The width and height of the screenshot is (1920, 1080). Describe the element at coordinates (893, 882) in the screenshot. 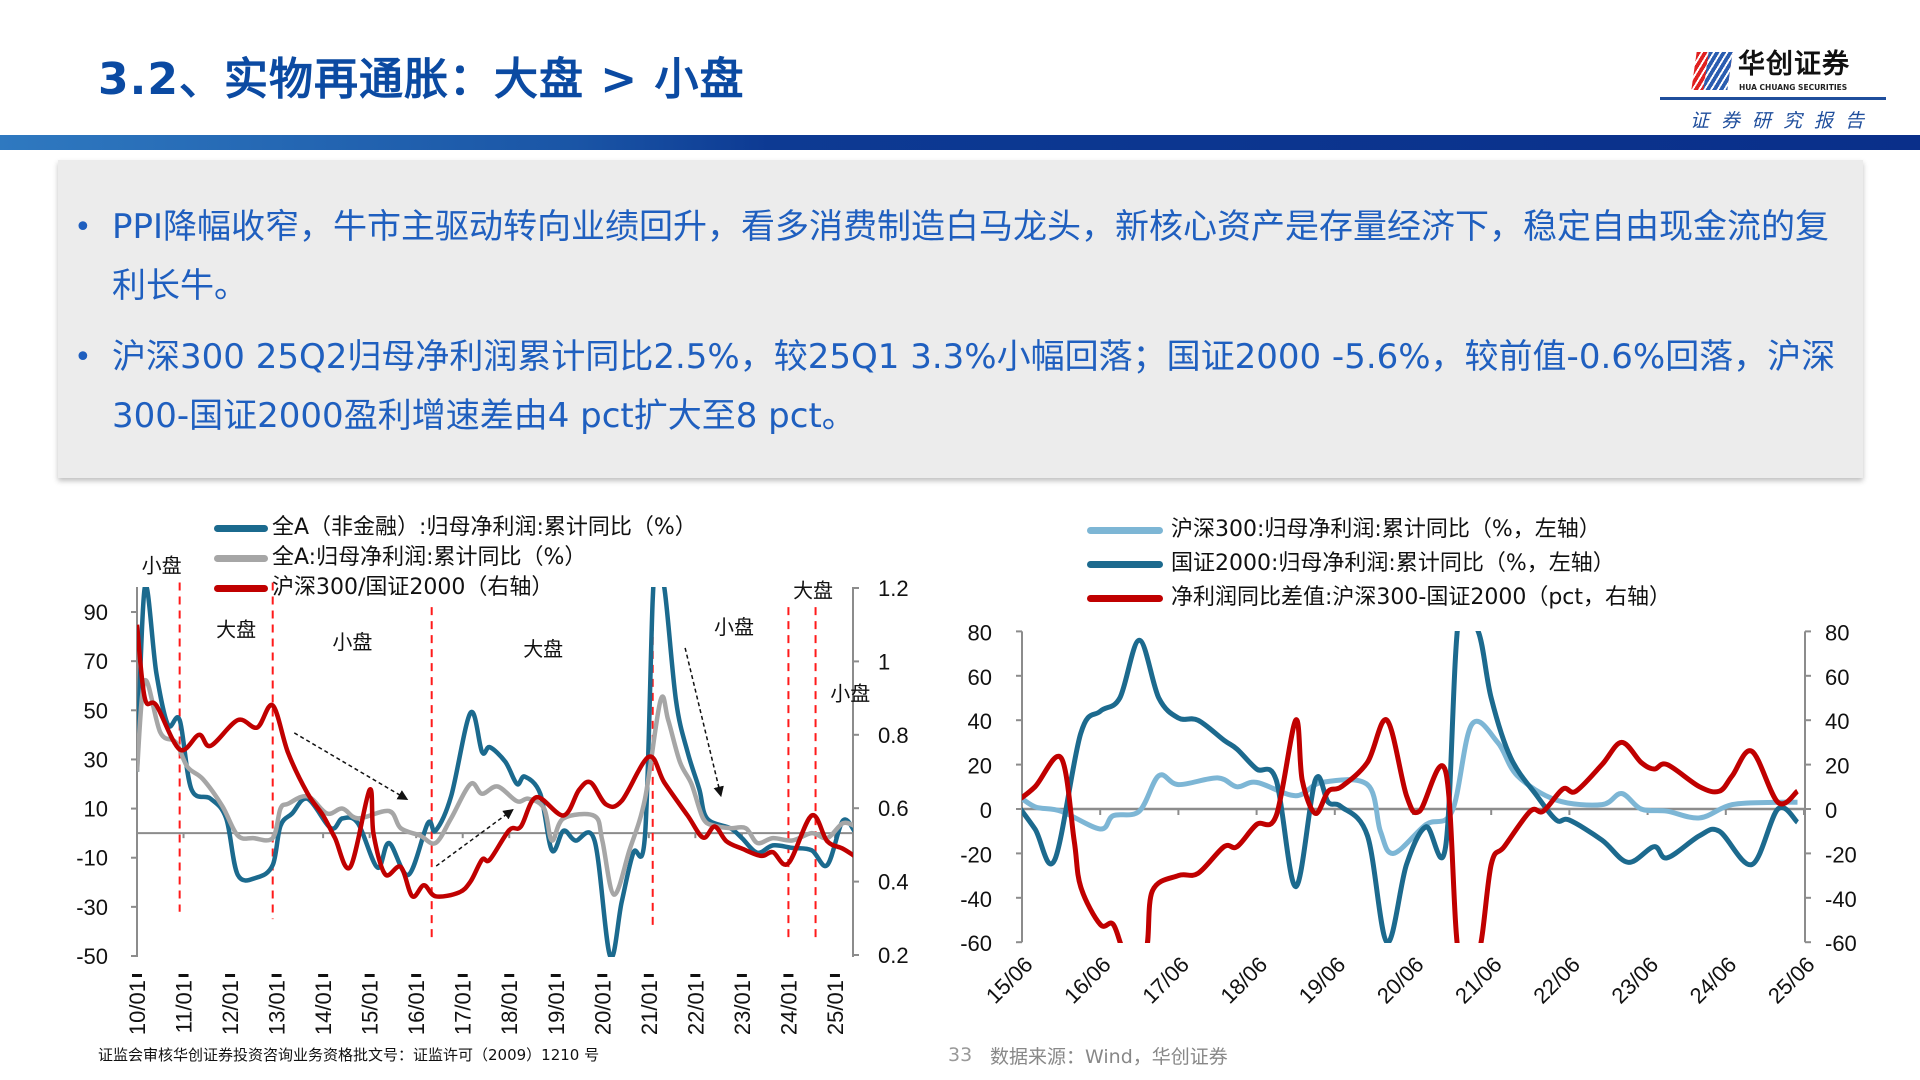

I see `y-right-tick-label: 0.4` at that location.